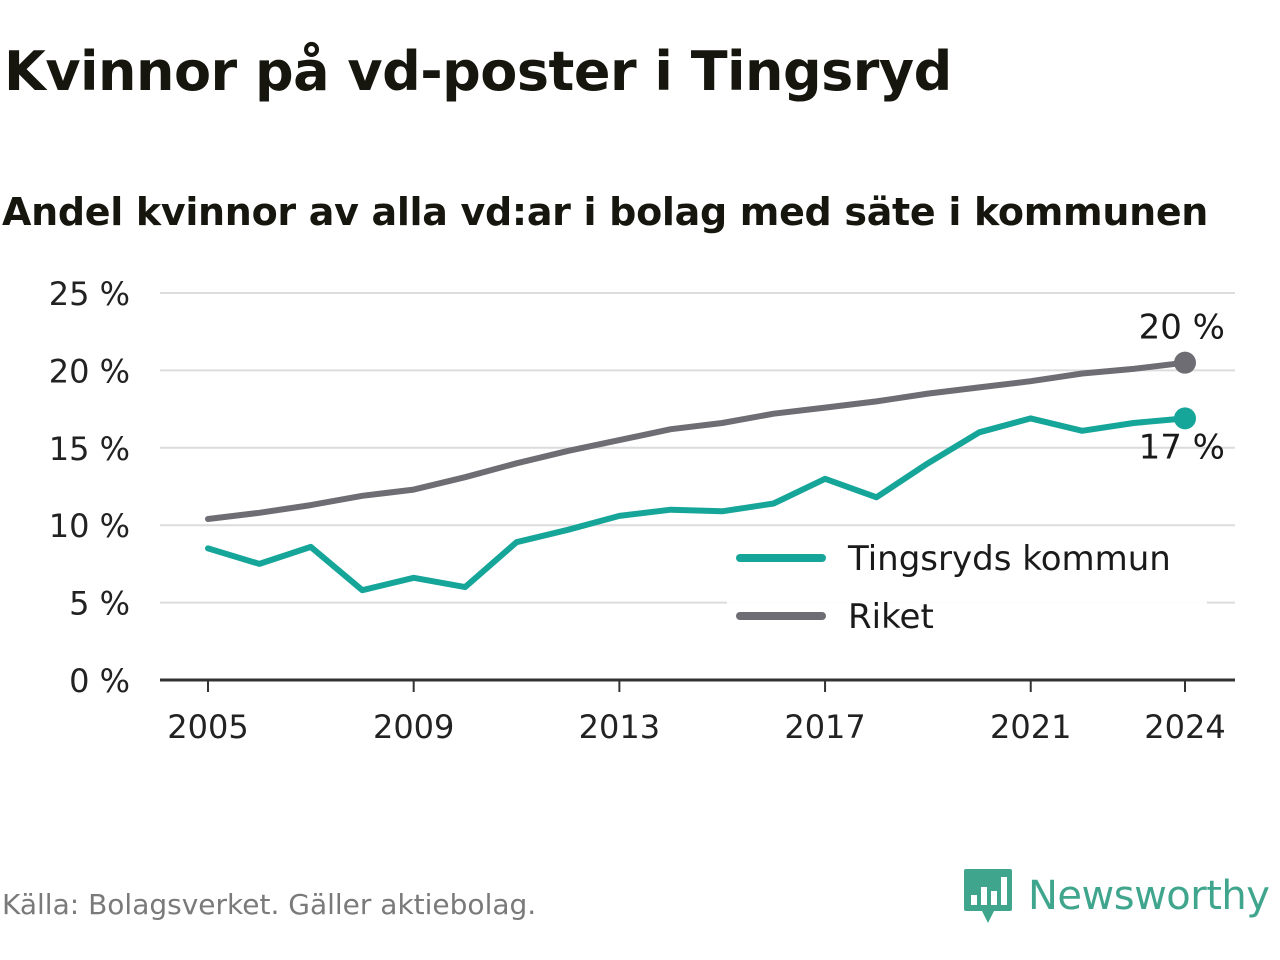 This screenshot has width=1280, height=960. What do you see at coordinates (891, 617) in the screenshot?
I see `legend-label: Riket` at bounding box center [891, 617].